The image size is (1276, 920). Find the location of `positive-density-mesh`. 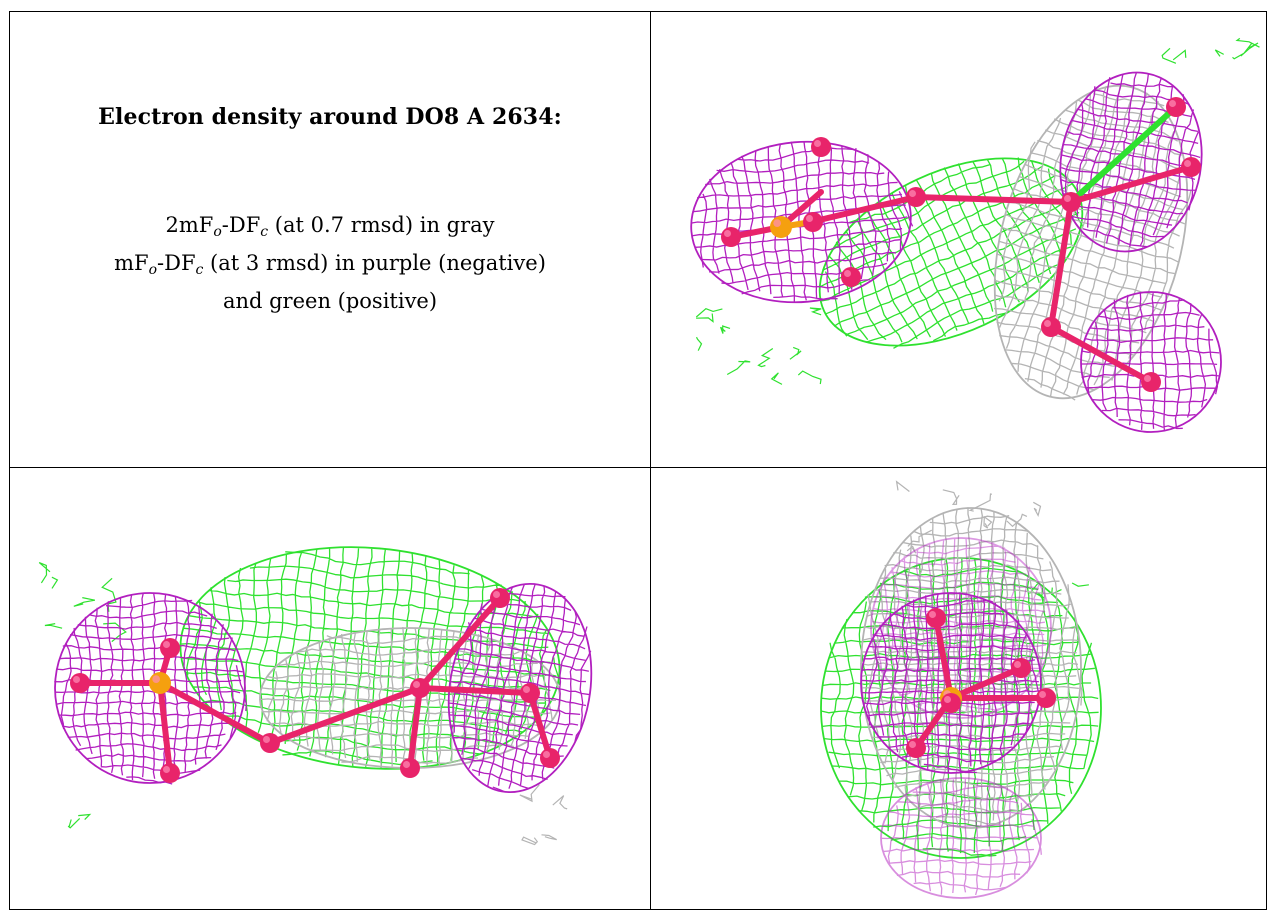

positive-density-mesh is located at coordinates (370, 658).